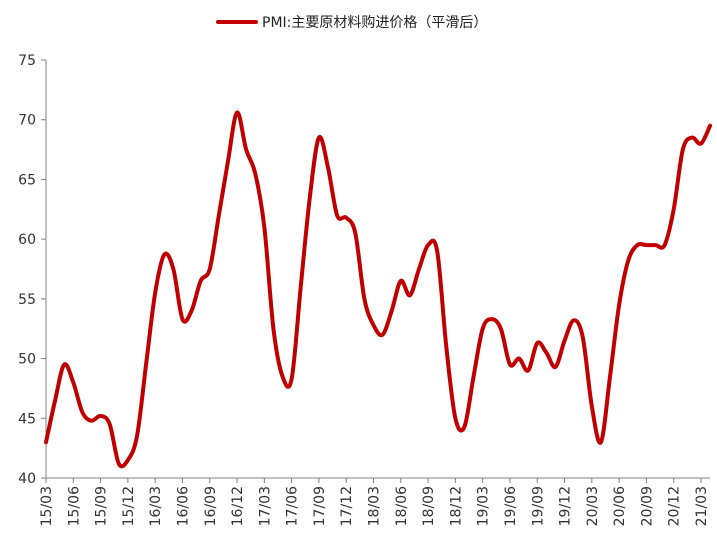 Image resolution: width=717 pixels, height=534 pixels. I want to click on y-tick-label: 45, so click(27, 419).